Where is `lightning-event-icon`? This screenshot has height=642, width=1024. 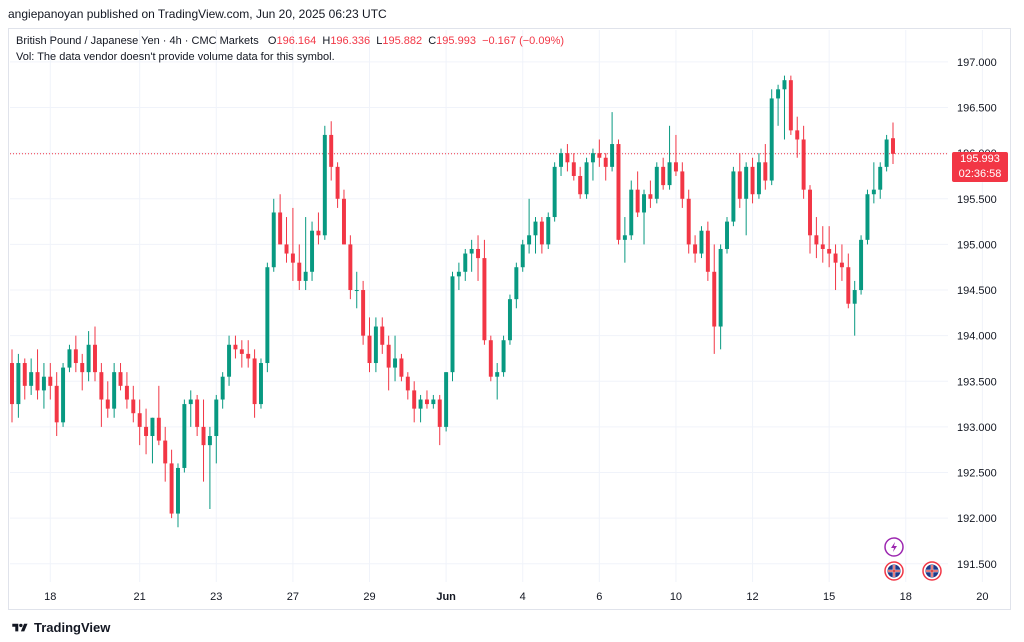
lightning-event-icon is located at coordinates (894, 547).